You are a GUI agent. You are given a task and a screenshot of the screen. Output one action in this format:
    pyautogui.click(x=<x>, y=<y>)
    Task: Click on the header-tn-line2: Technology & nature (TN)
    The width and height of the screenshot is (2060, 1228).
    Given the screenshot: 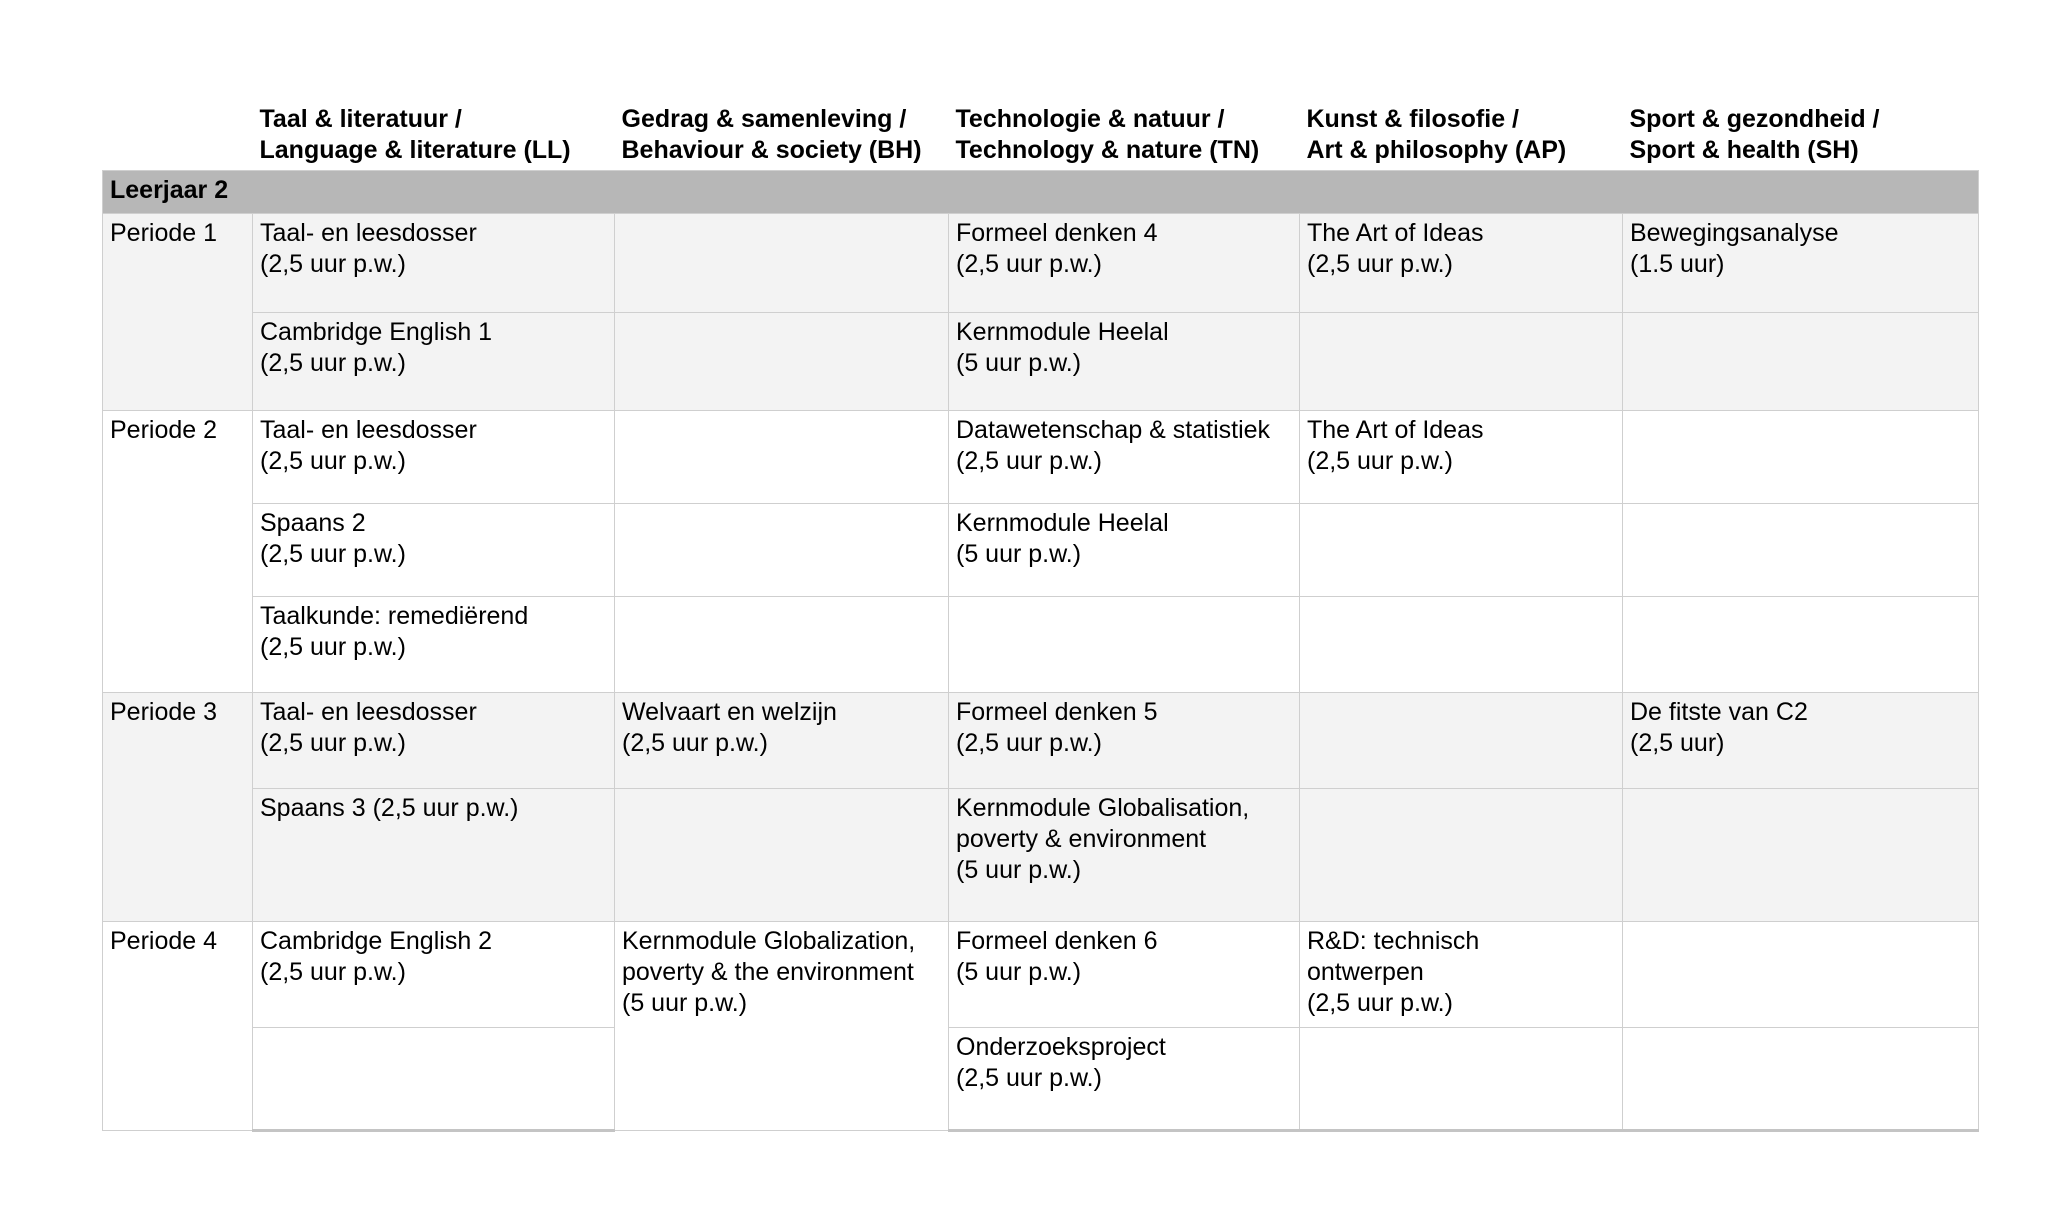 What is the action you would take?
    pyautogui.click(x=1107, y=150)
    